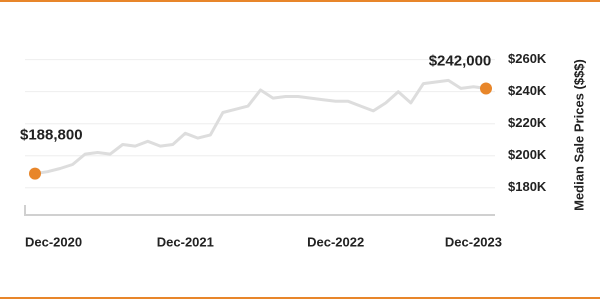 This screenshot has width=600, height=300. What do you see at coordinates (527, 154) in the screenshot?
I see `y-tick-label: $200K` at bounding box center [527, 154].